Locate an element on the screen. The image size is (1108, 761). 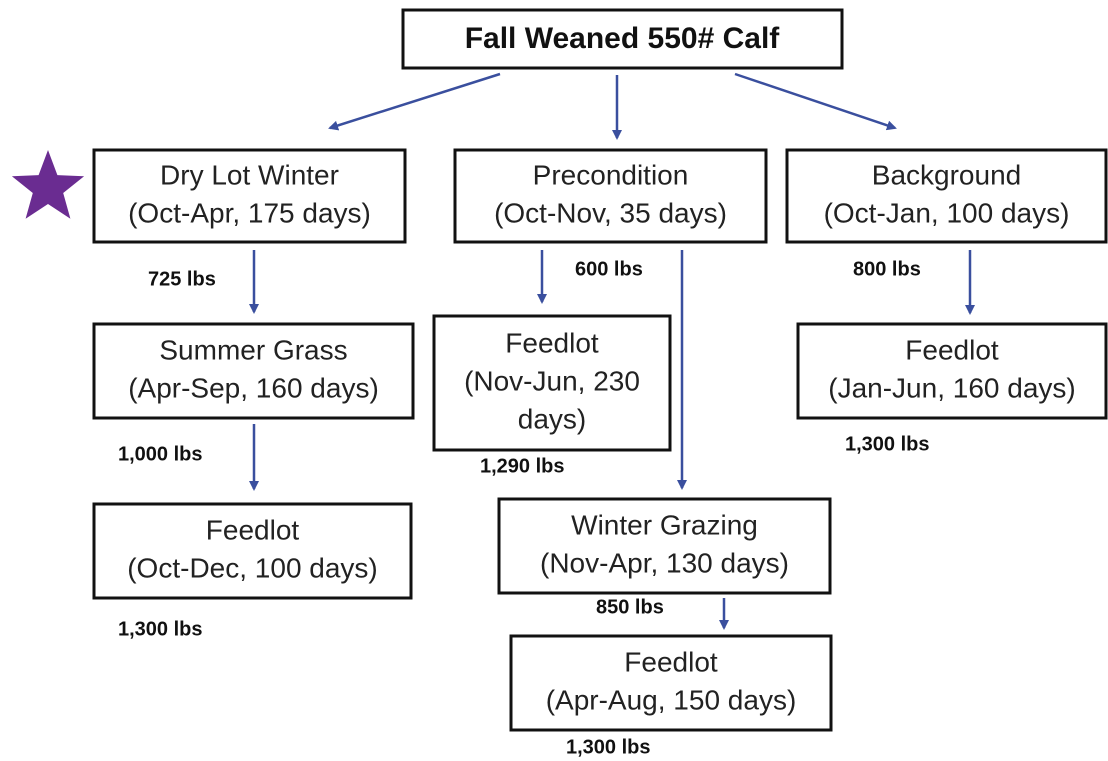
node-text: Winter Grazing is located at coordinates (664, 524).